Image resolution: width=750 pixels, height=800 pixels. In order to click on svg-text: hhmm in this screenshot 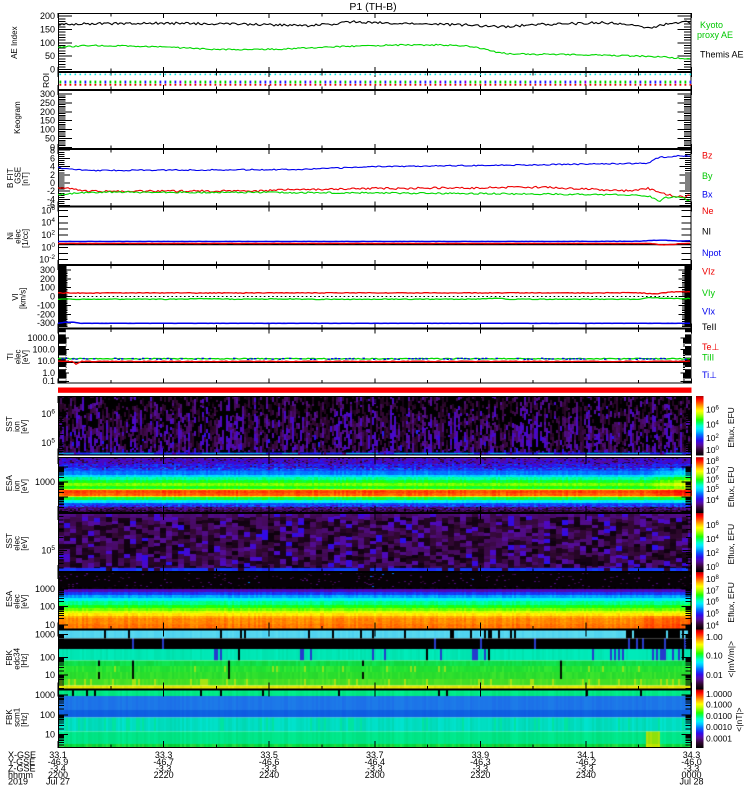, I will do `click(20, 775)`.